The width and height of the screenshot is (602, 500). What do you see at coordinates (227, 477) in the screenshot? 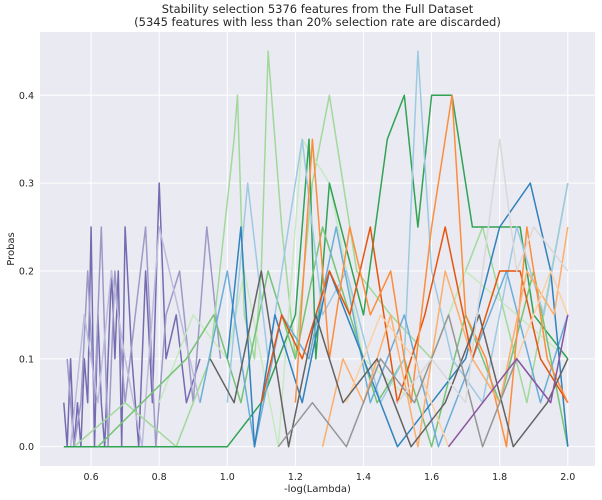
I see `x-tick-label: 1.0` at bounding box center [227, 477].